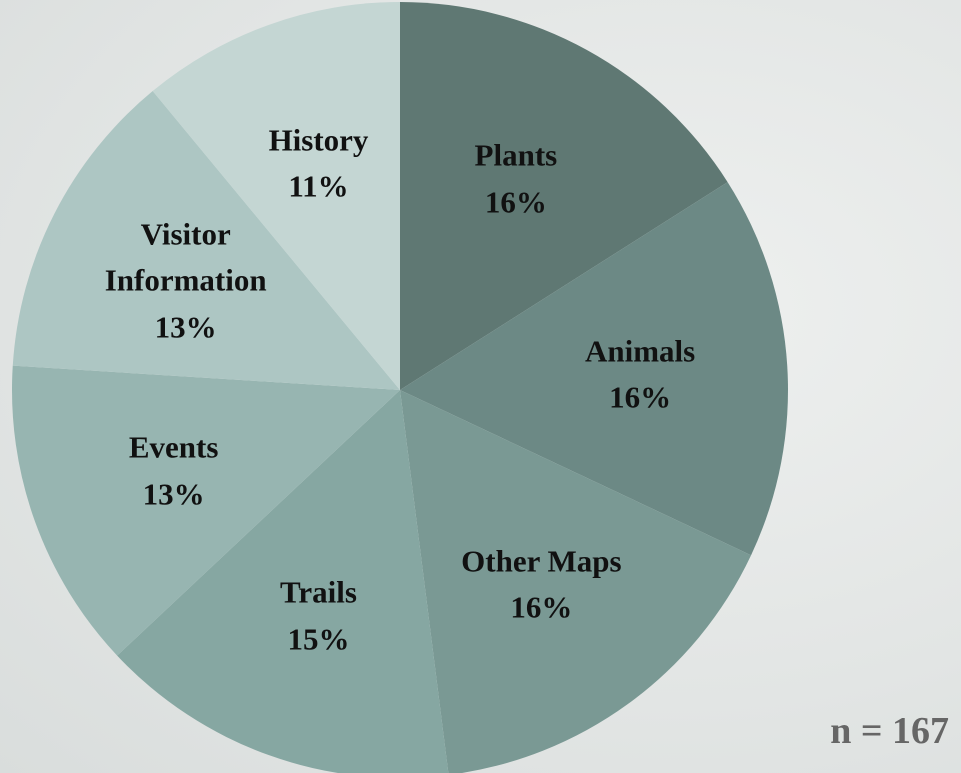 Image resolution: width=961 pixels, height=773 pixels. What do you see at coordinates (318, 592) in the screenshot?
I see `category-label: Trails` at bounding box center [318, 592].